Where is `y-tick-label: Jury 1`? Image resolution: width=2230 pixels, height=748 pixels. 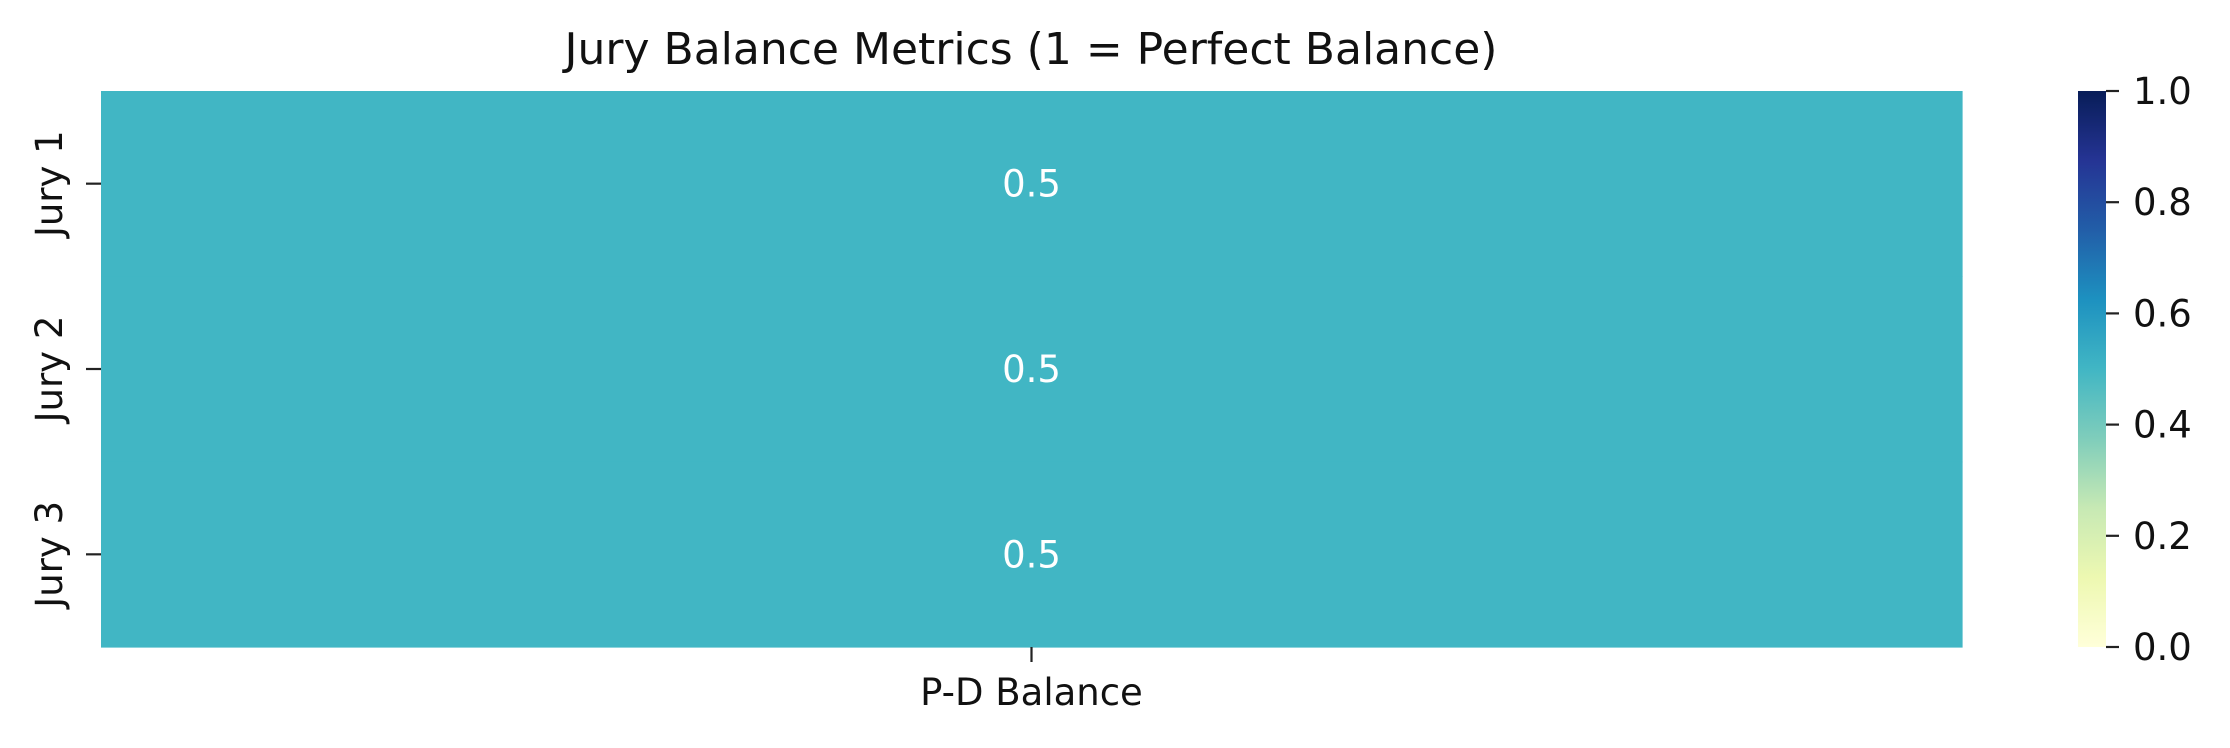
y-tick-label: Jury 1 is located at coordinates (49, 184).